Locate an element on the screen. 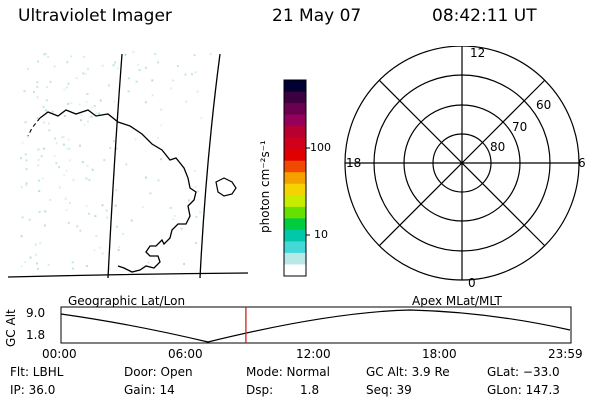 The height and width of the screenshot is (400, 600). intensity-colorbar is located at coordinates (296, 178).